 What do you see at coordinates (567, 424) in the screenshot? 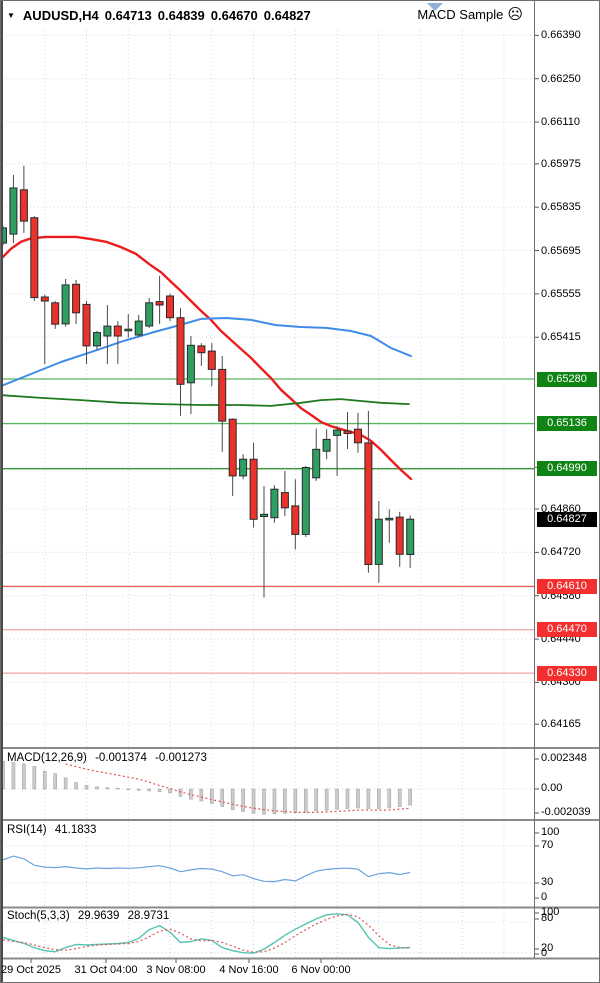
I see `price-level-badge-green: 0.65136` at bounding box center [567, 424].